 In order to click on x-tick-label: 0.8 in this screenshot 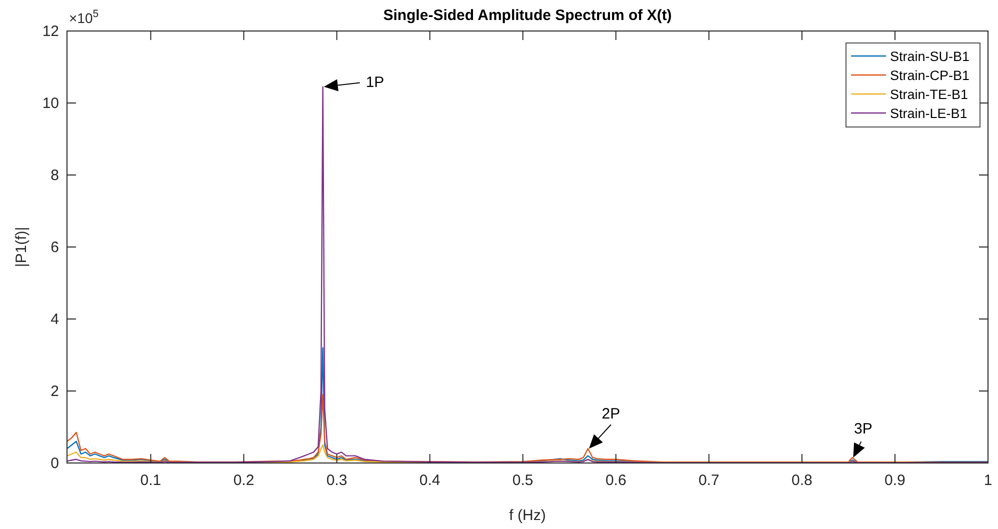, I will do `click(802, 480)`.